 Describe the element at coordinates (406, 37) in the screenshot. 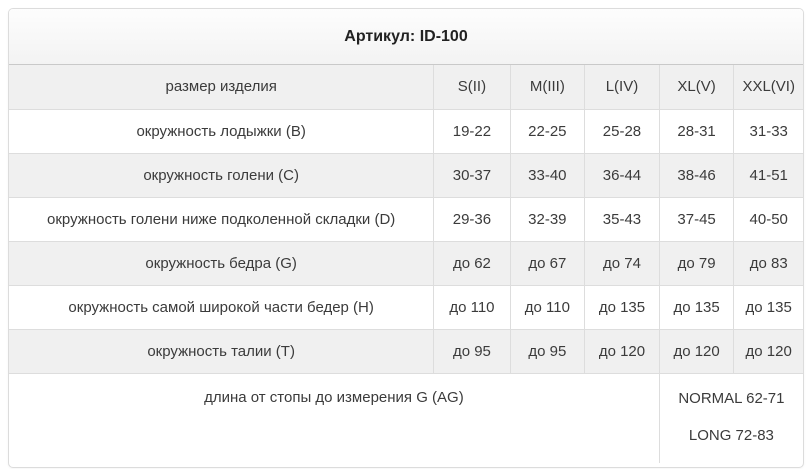

I see `article-title: Артикул: ID-100` at that location.